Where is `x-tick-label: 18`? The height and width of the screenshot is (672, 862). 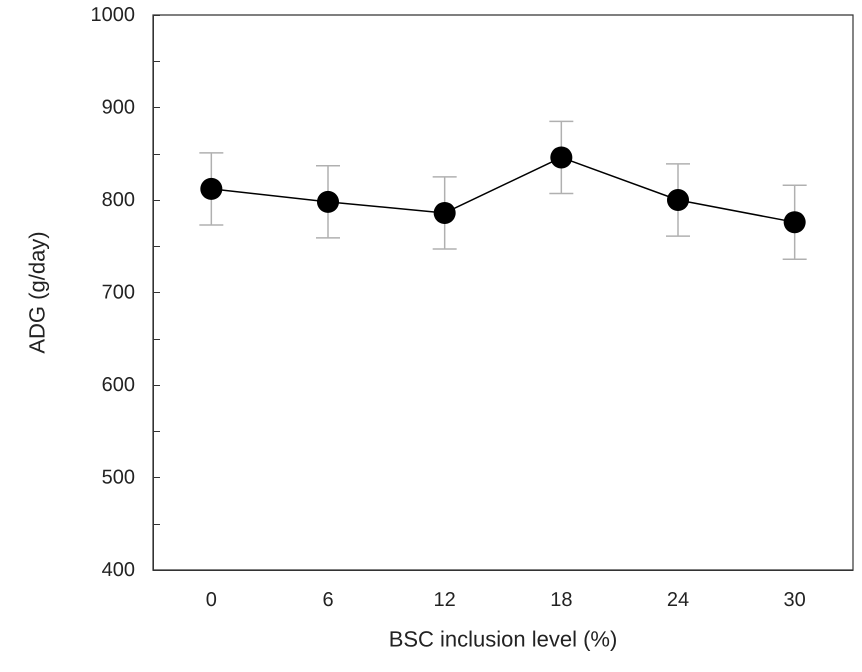
x-tick-label: 18 is located at coordinates (561, 600).